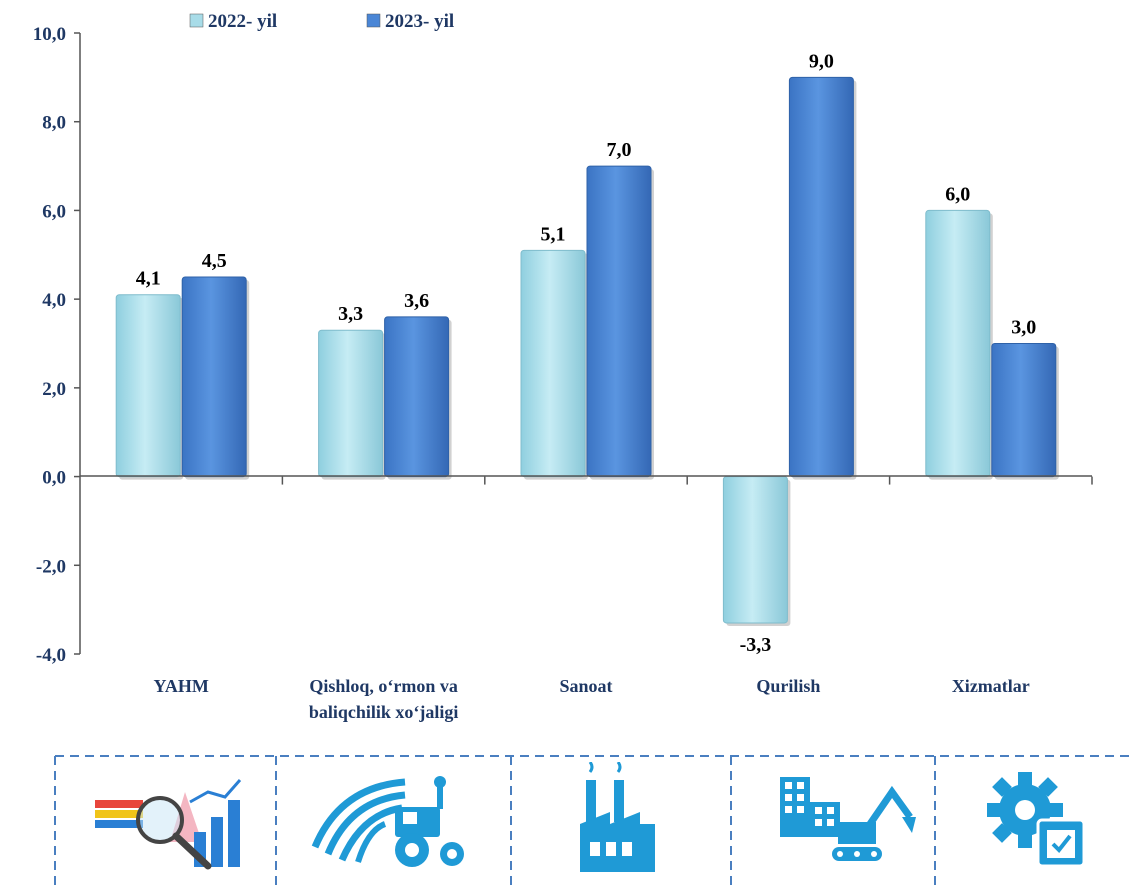 The height and width of the screenshot is (887, 1135). I want to click on data-label: 4,1, so click(148, 279).